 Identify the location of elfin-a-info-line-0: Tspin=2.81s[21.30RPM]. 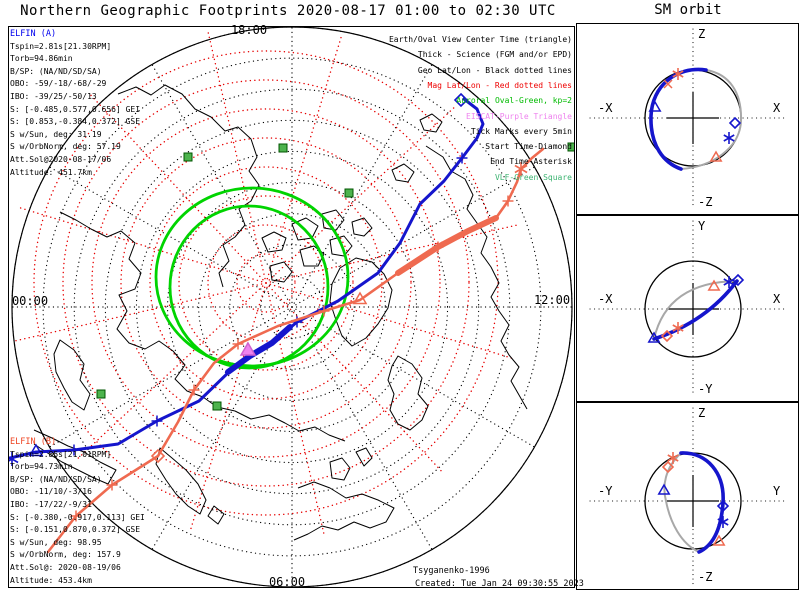
(61, 46).